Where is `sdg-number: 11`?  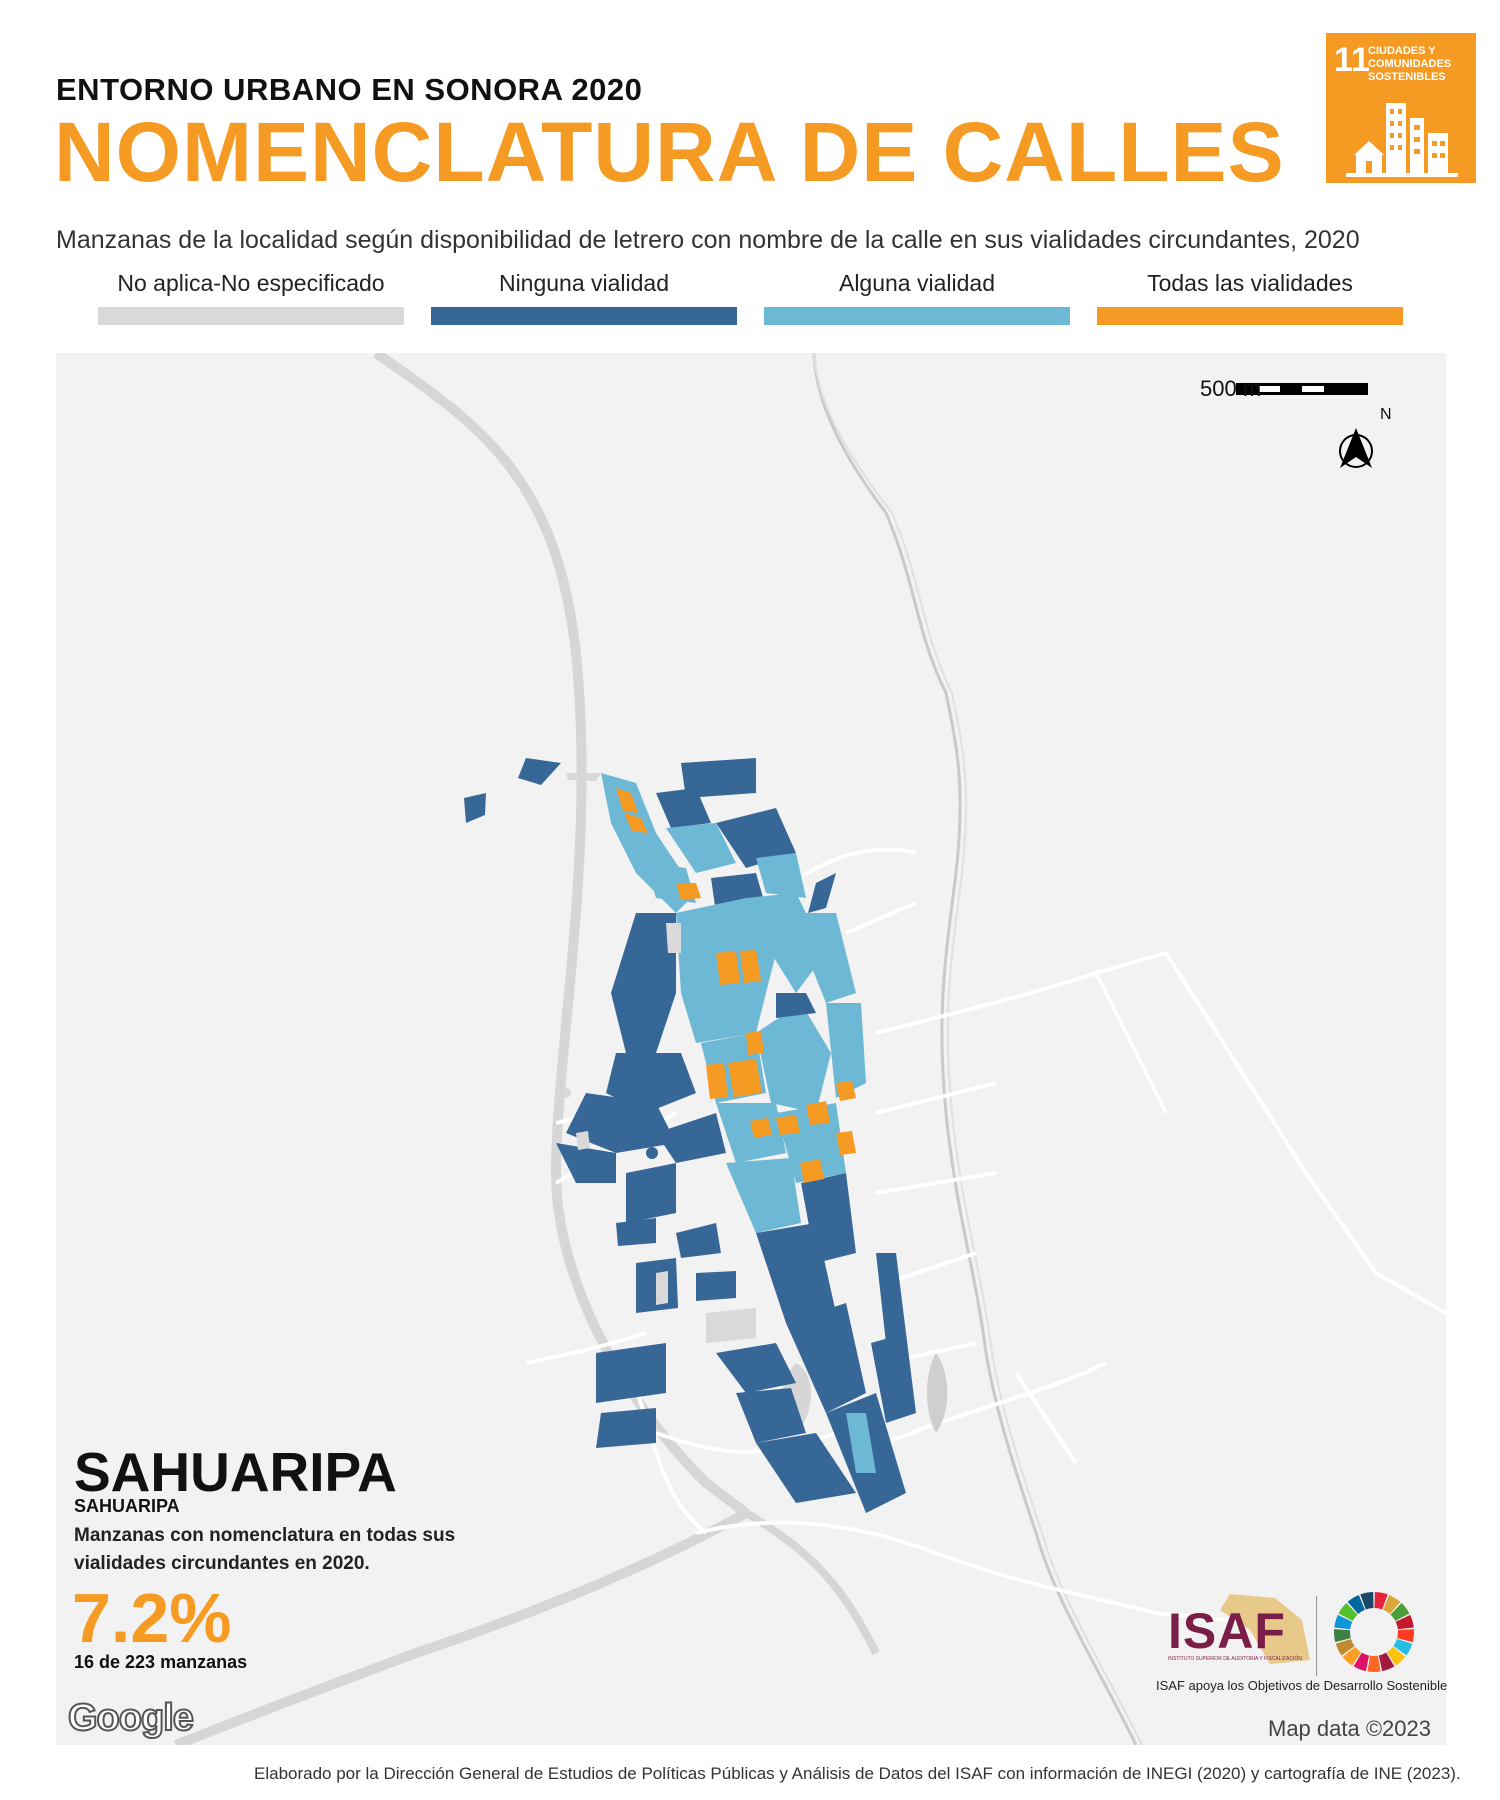 sdg-number: 11 is located at coordinates (1352, 60).